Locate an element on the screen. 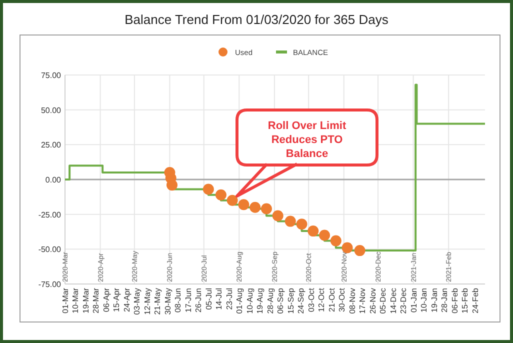 This screenshot has height=343, width=513. x-tick-label: 28-Mar is located at coordinates (96, 301).